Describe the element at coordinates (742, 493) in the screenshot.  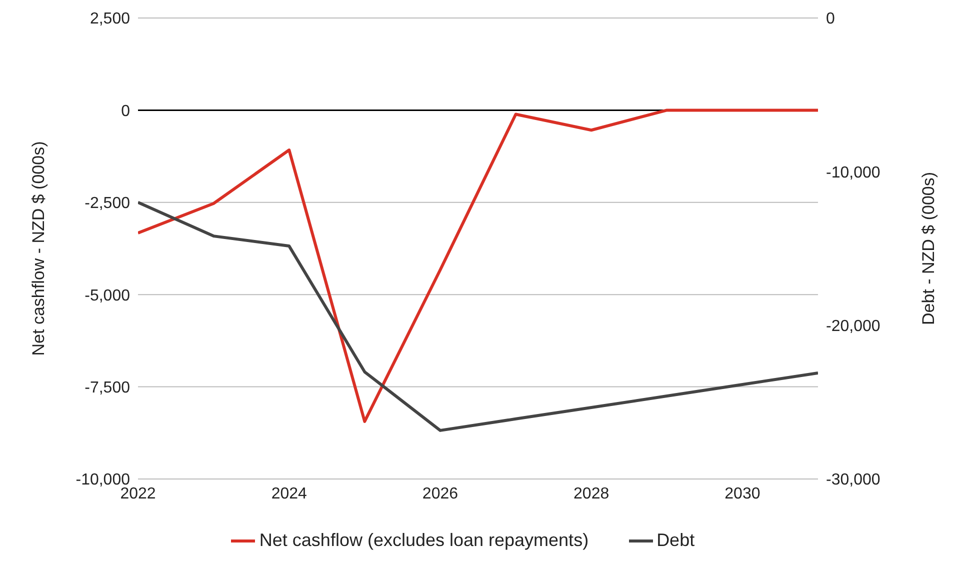
I see `x-tick-label: 2030` at that location.